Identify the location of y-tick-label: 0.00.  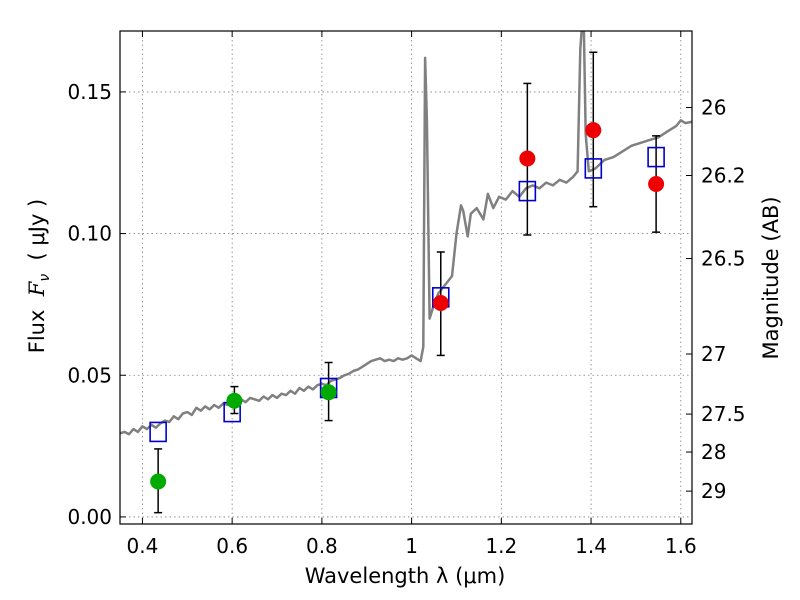
(89, 517).